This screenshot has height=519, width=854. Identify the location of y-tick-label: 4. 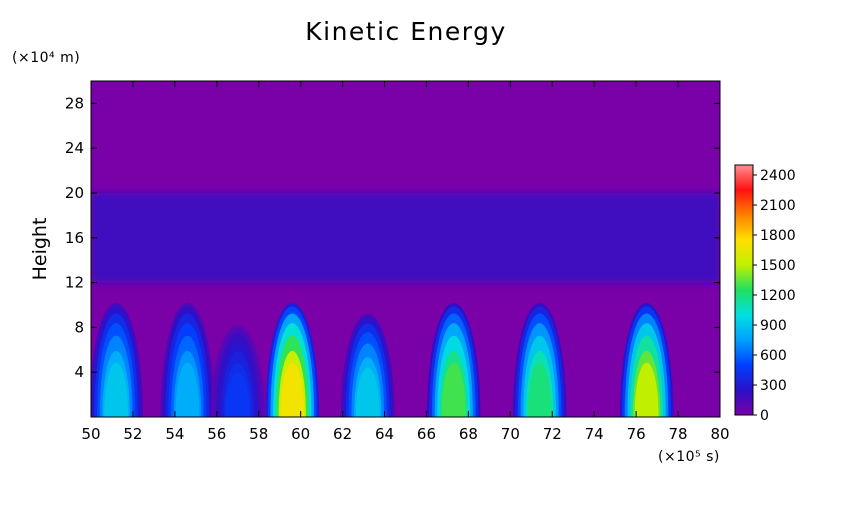
(79, 372).